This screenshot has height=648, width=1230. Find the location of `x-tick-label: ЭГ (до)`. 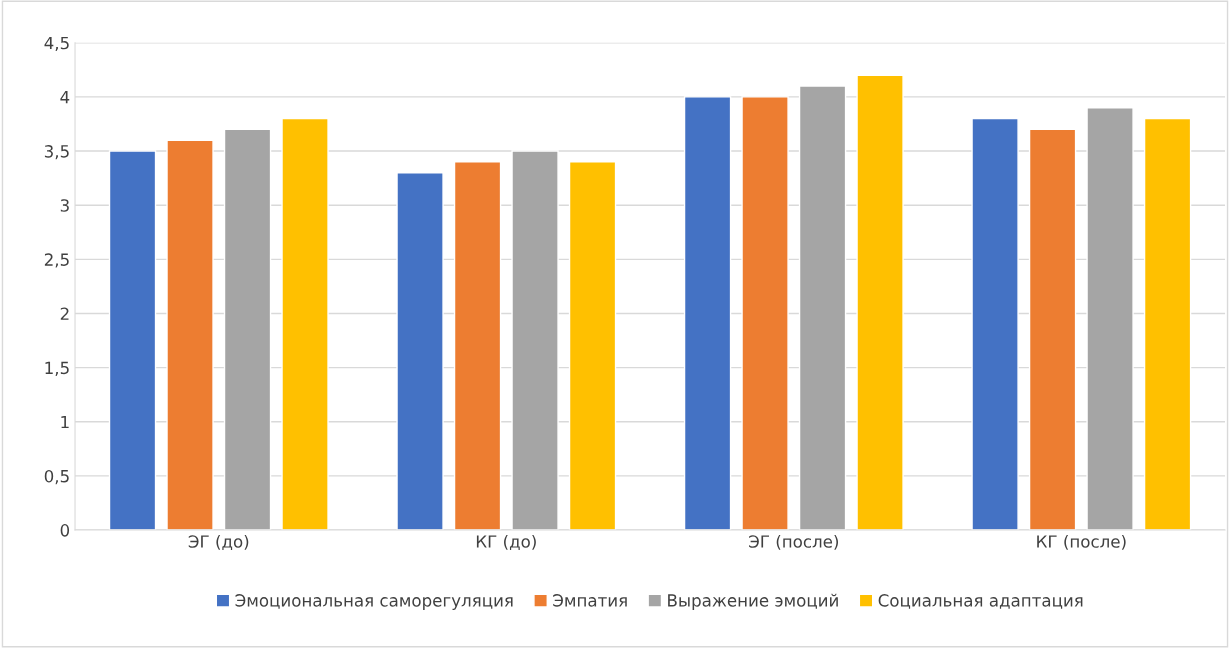

x-tick-label: ЭГ (до) is located at coordinates (218, 542).